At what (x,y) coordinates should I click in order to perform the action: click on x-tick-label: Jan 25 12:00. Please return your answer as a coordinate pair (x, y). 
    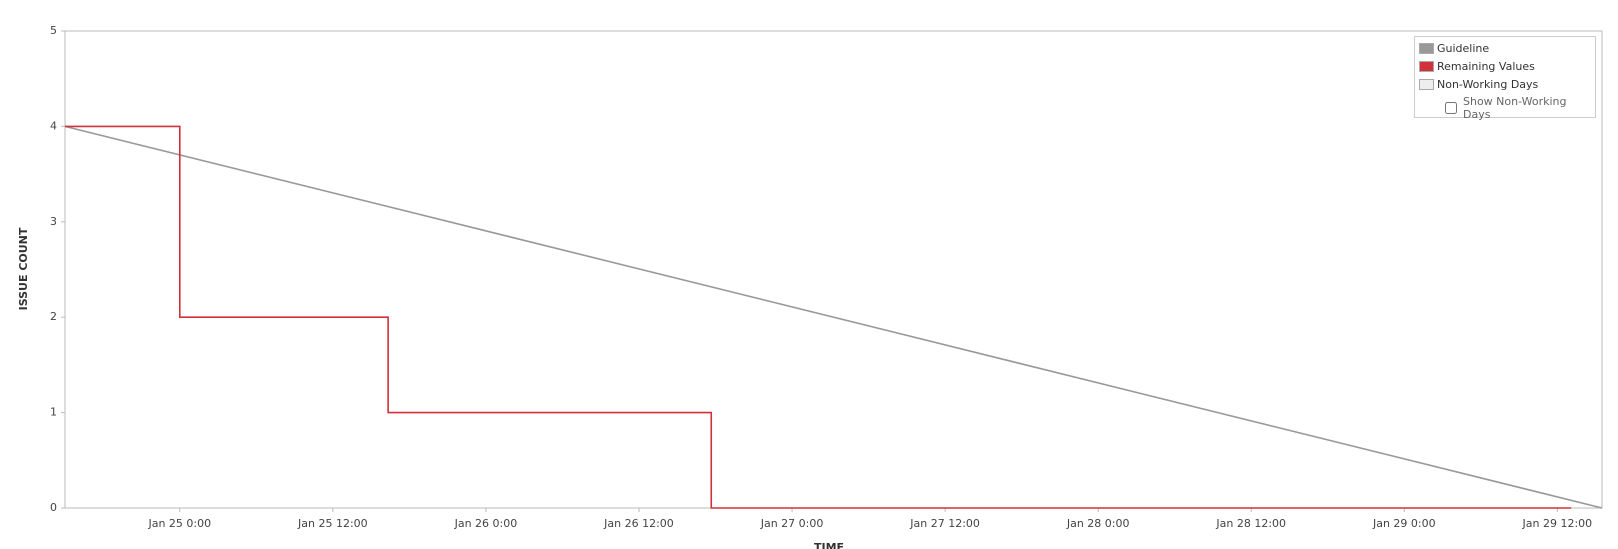
    Looking at the image, I should click on (332, 523).